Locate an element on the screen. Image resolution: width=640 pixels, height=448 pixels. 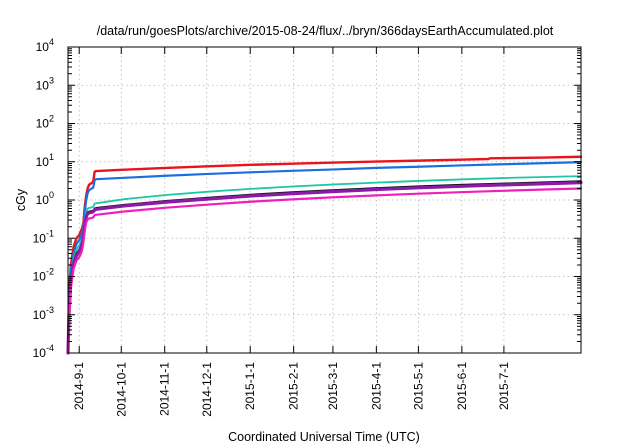
y-tick-exponent: -2 is located at coordinates (50, 272).